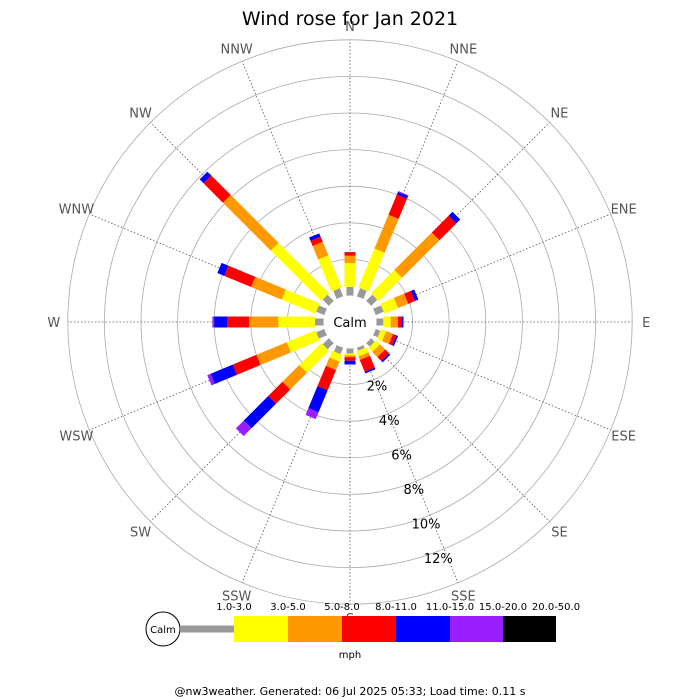 The height and width of the screenshot is (700, 700). I want to click on radial-tick-label: 12%, so click(438, 559).